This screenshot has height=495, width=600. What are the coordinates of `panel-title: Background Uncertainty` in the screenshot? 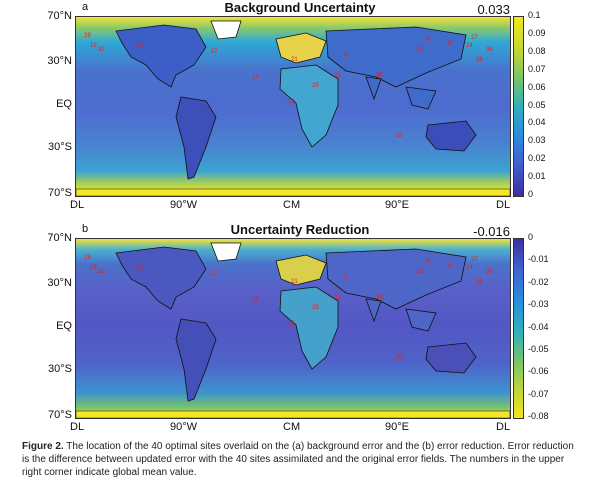 It's located at (300, 7).